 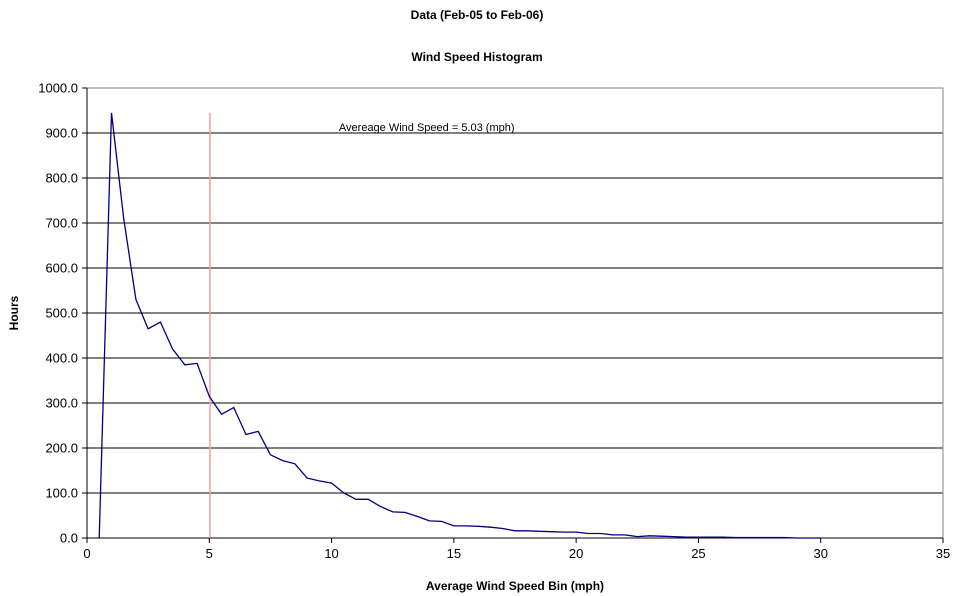 What do you see at coordinates (61, 403) in the screenshot?
I see `y-tick-label: 300.0` at bounding box center [61, 403].